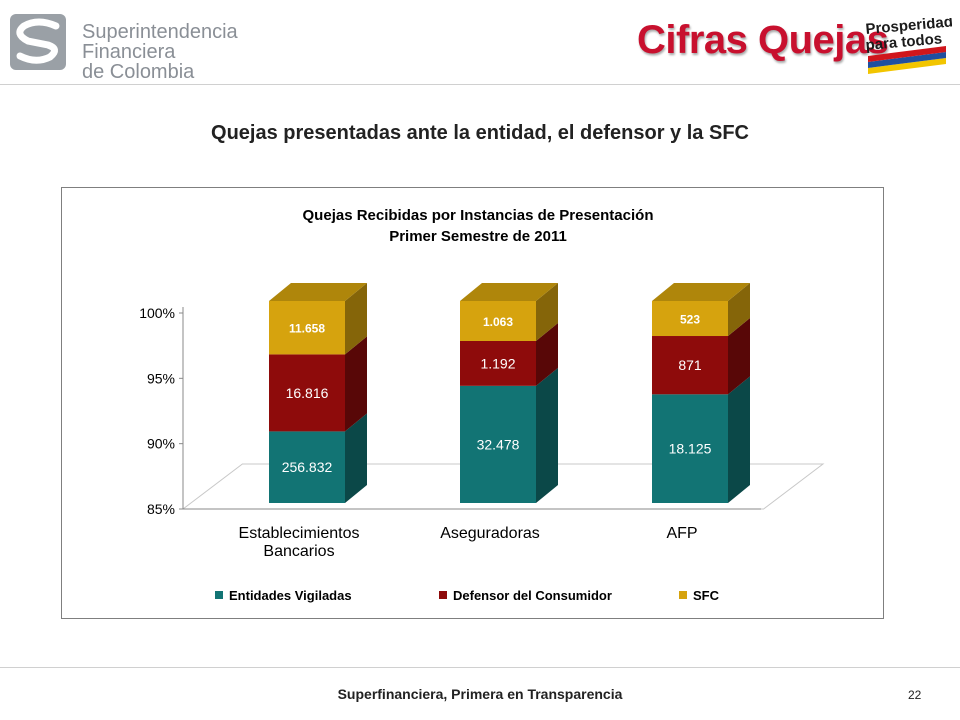  Describe the element at coordinates (161, 509) in the screenshot. I see `y-tick-label: 85%` at that location.